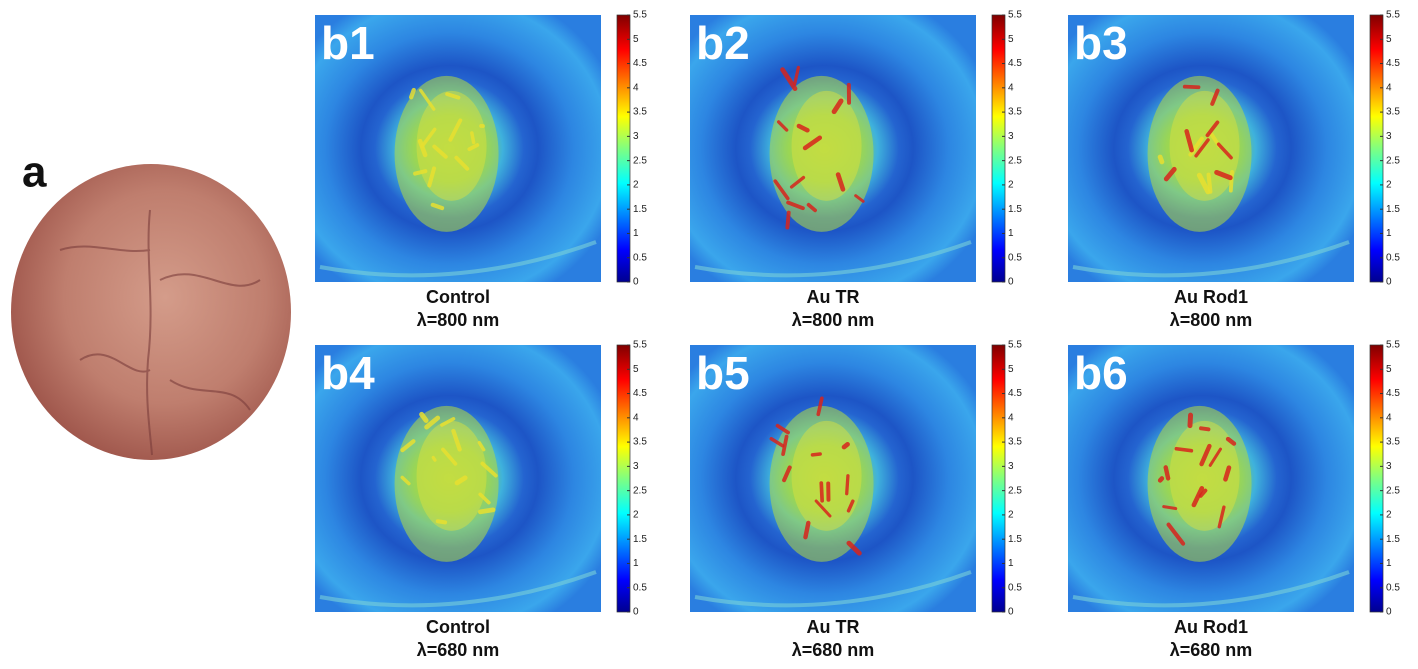 The width and height of the screenshot is (1418, 669). Describe the element at coordinates (856, 170) in the screenshot. I see `panel: b2 Au TR λ=800 nm 0 0.5 1 1.5 2 2.5 3 3.5 4 4.5 5 5.5` at that location.